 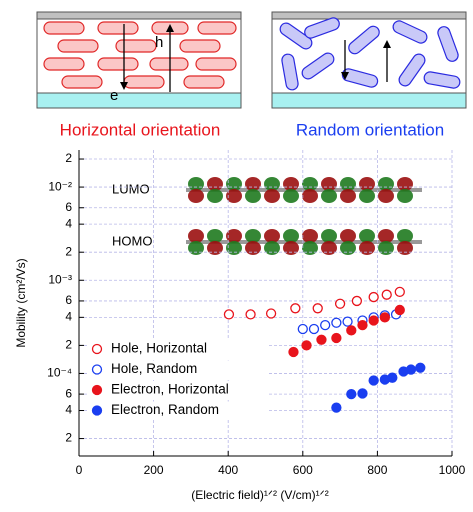 I want to click on legend-label: Hole, Random, so click(x=154, y=368).